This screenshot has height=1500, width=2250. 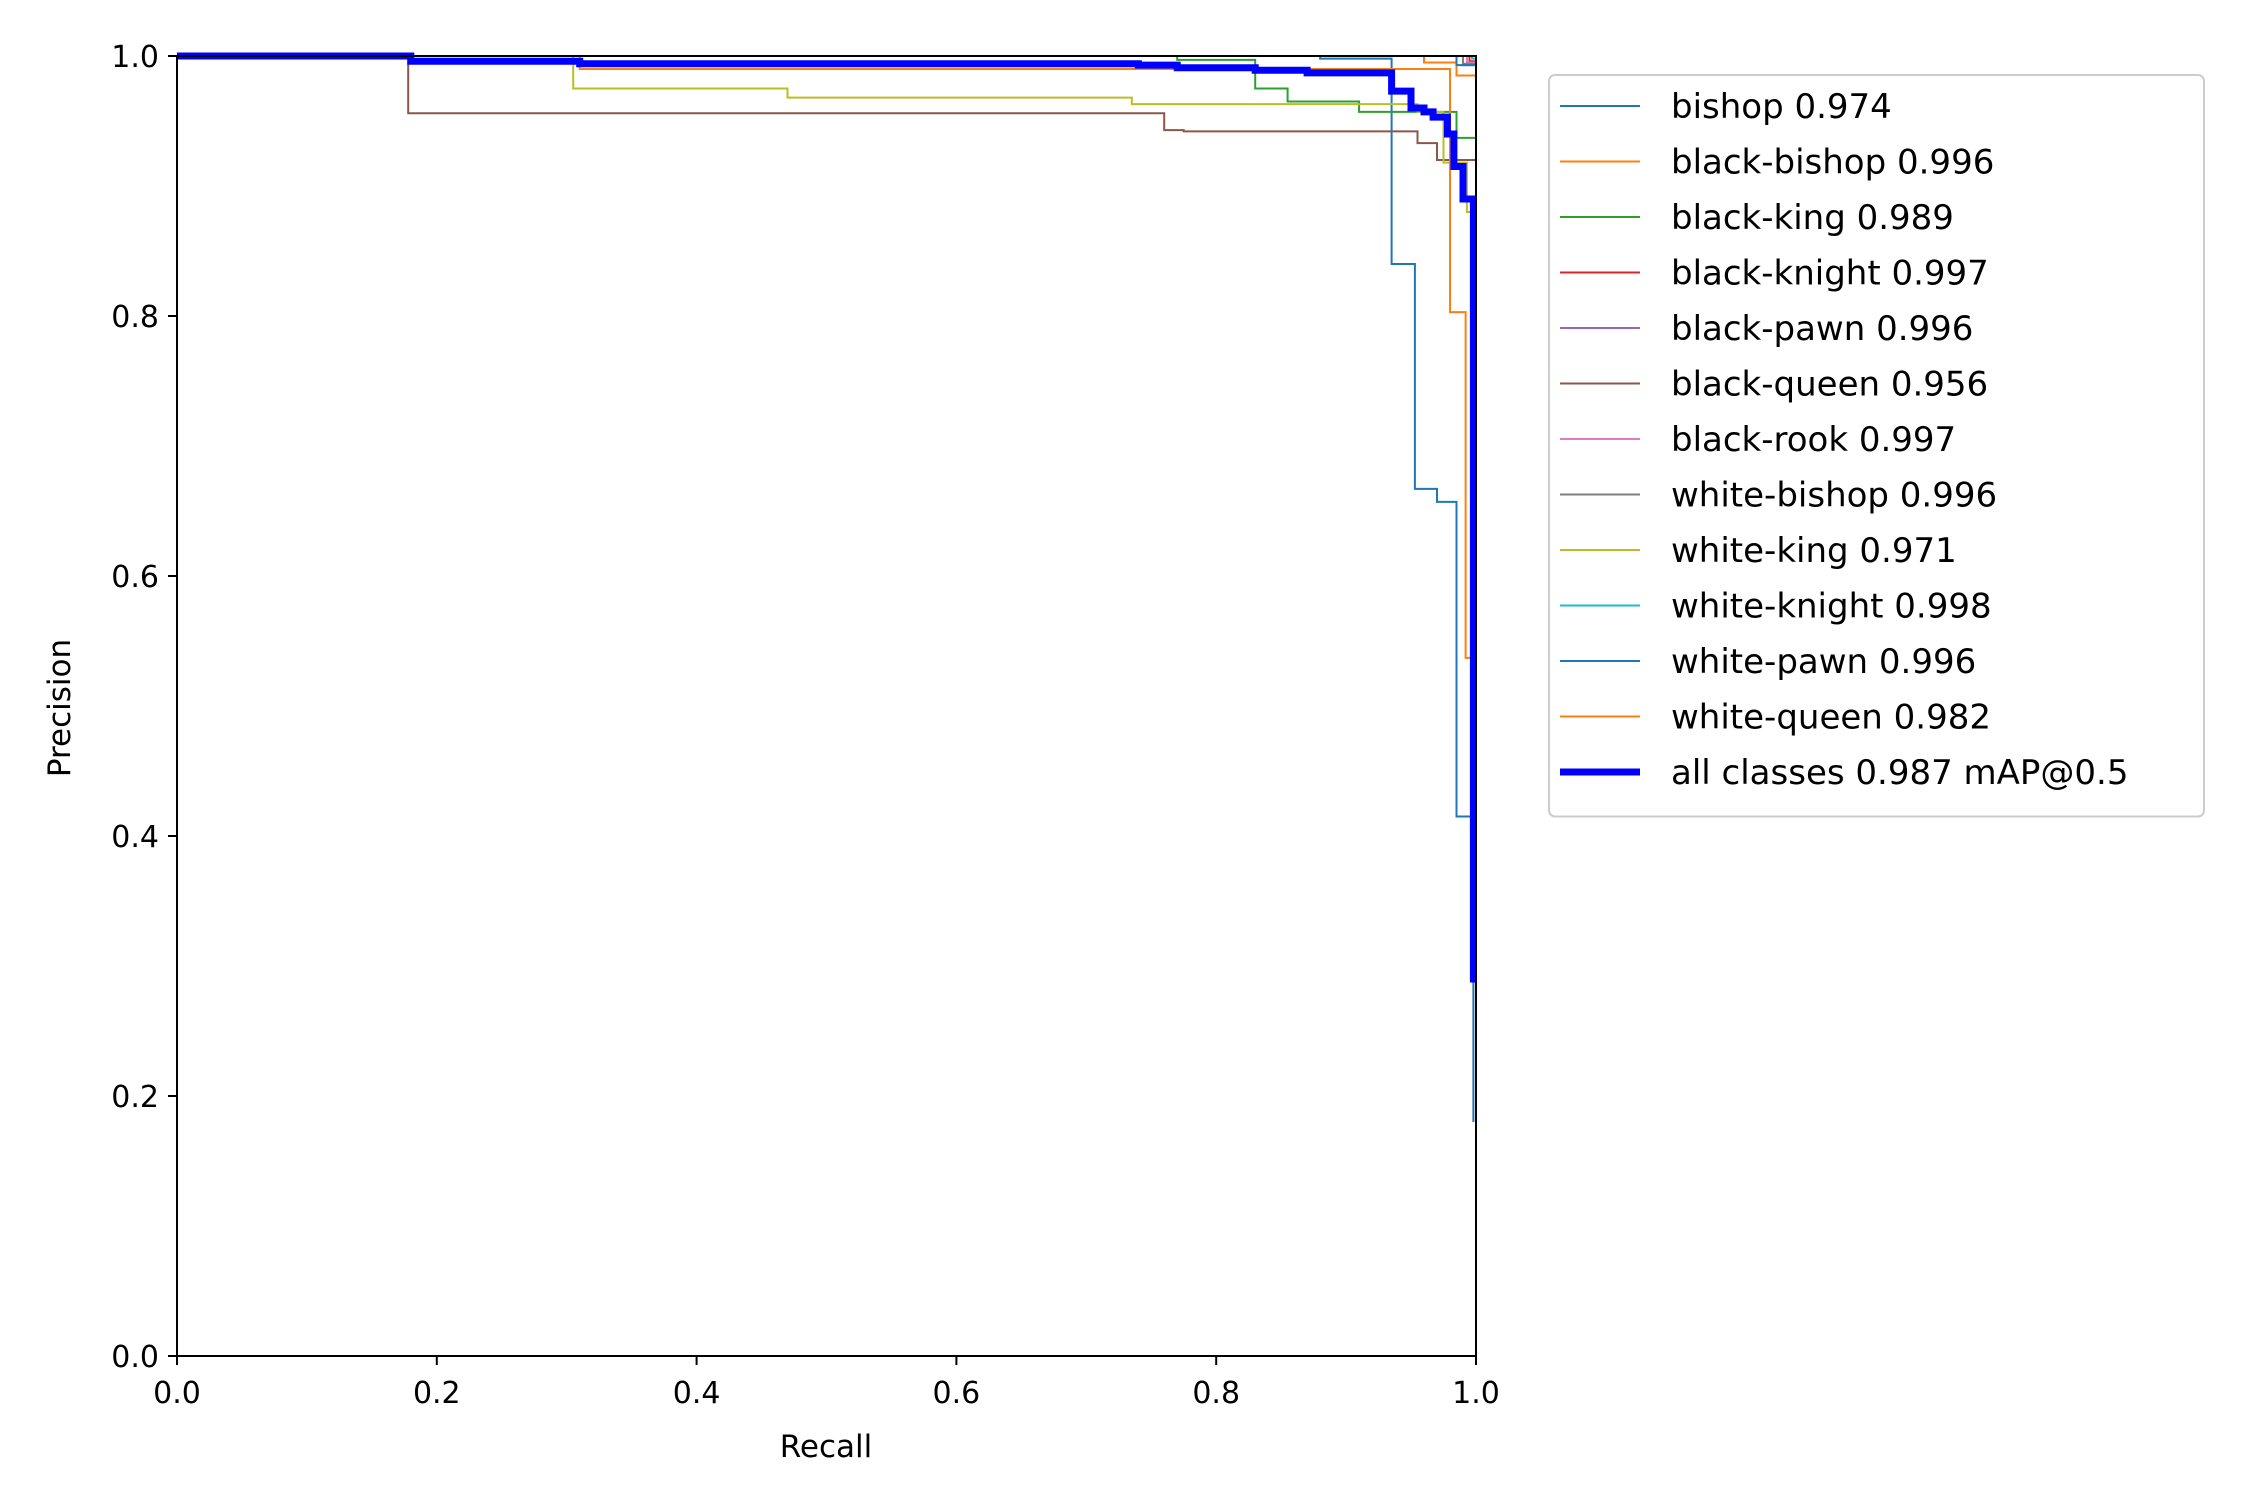 I want to click on y-tick-label: 1.0, so click(x=135, y=57).